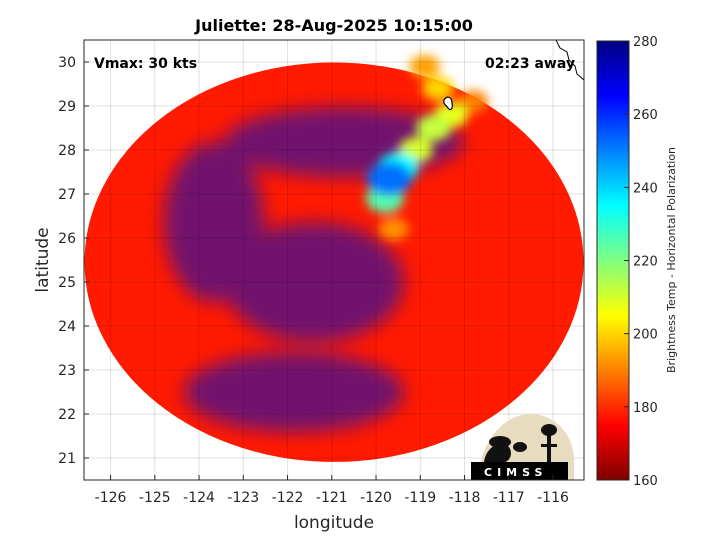 Image resolution: width=720 pixels, height=540 pixels. What do you see at coordinates (645, 408) in the screenshot?
I see `colorbar-tick-label: 180` at bounding box center [645, 408].